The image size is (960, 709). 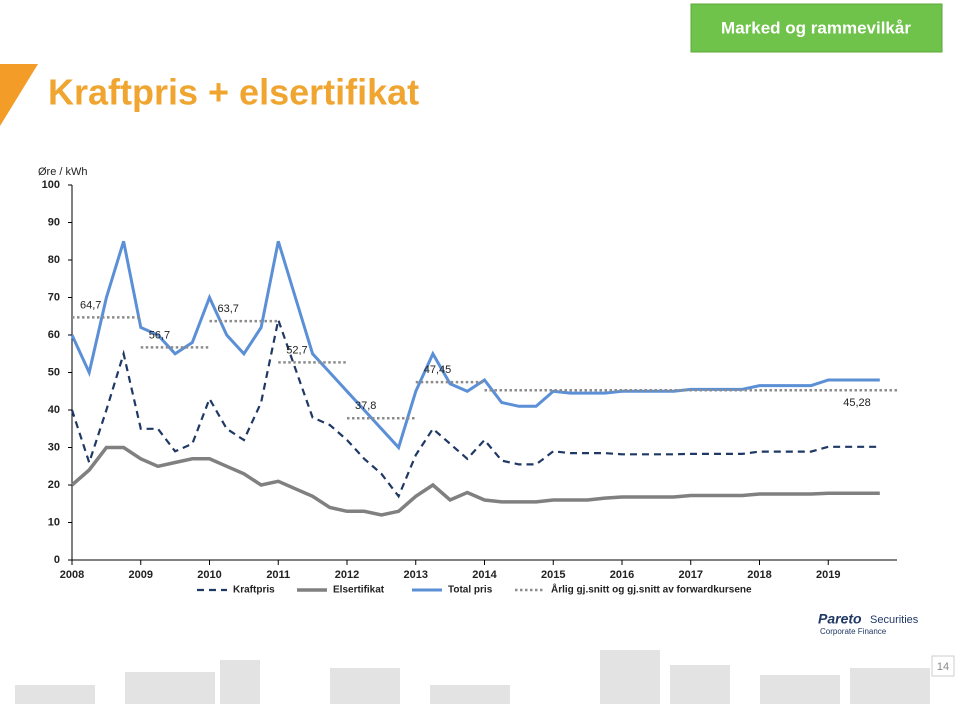 I want to click on x-tick-label: 2009, so click(x=141, y=575).